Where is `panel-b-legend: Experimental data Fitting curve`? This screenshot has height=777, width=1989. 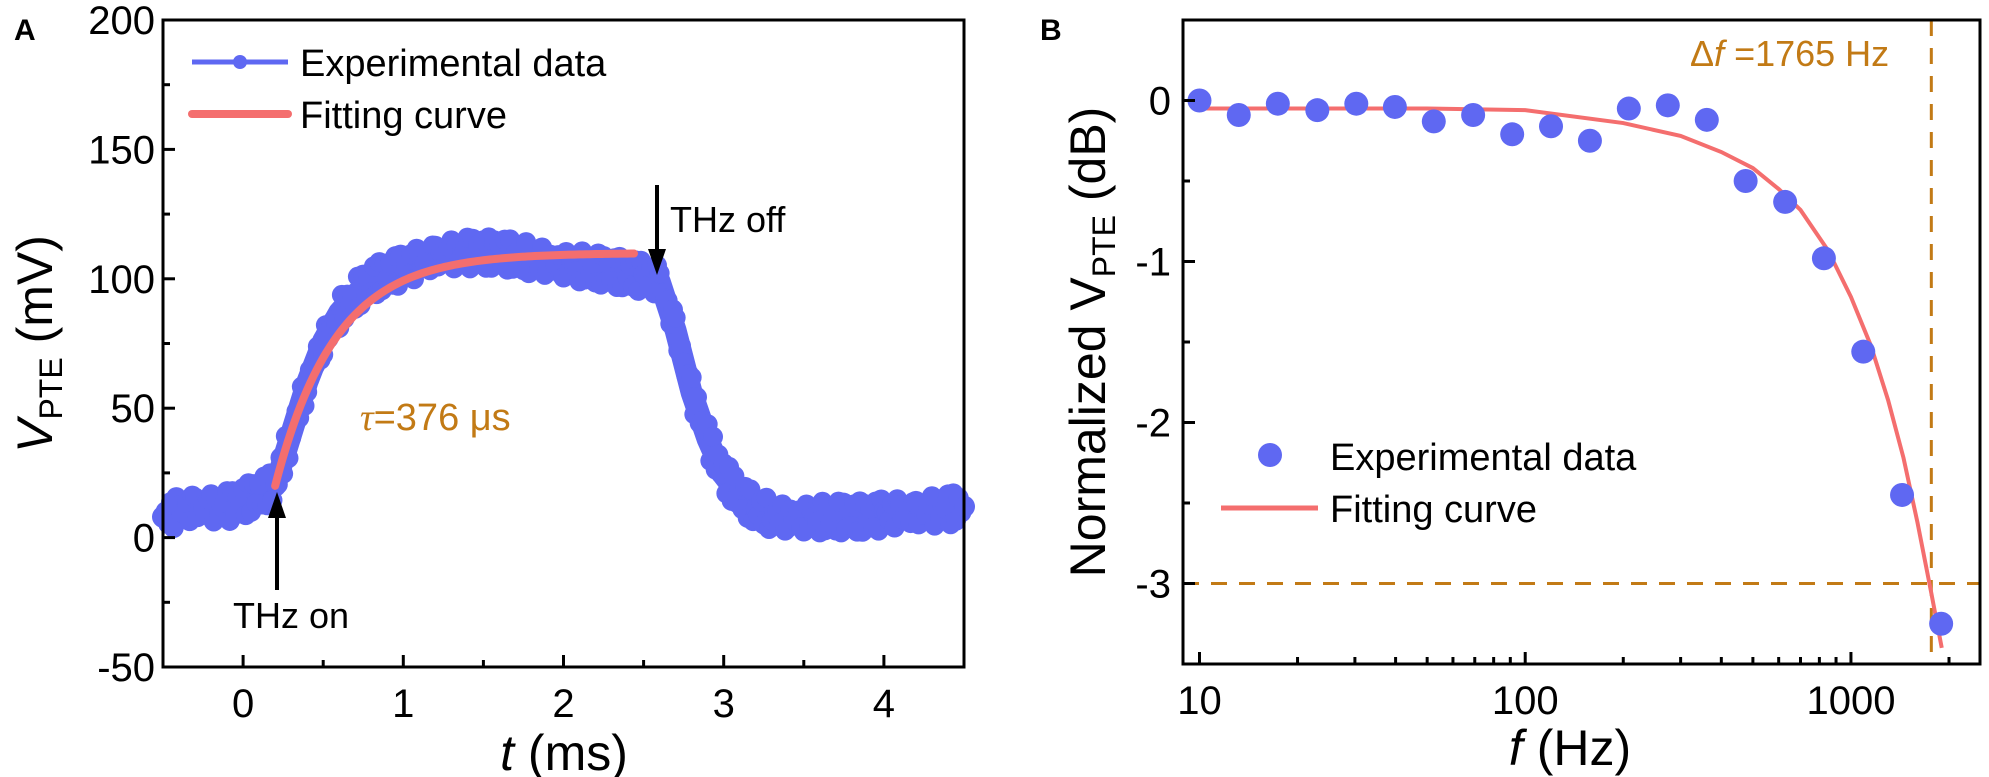
panel-b-legend: Experimental data Fitting curve is located at coordinates (1429, 484).